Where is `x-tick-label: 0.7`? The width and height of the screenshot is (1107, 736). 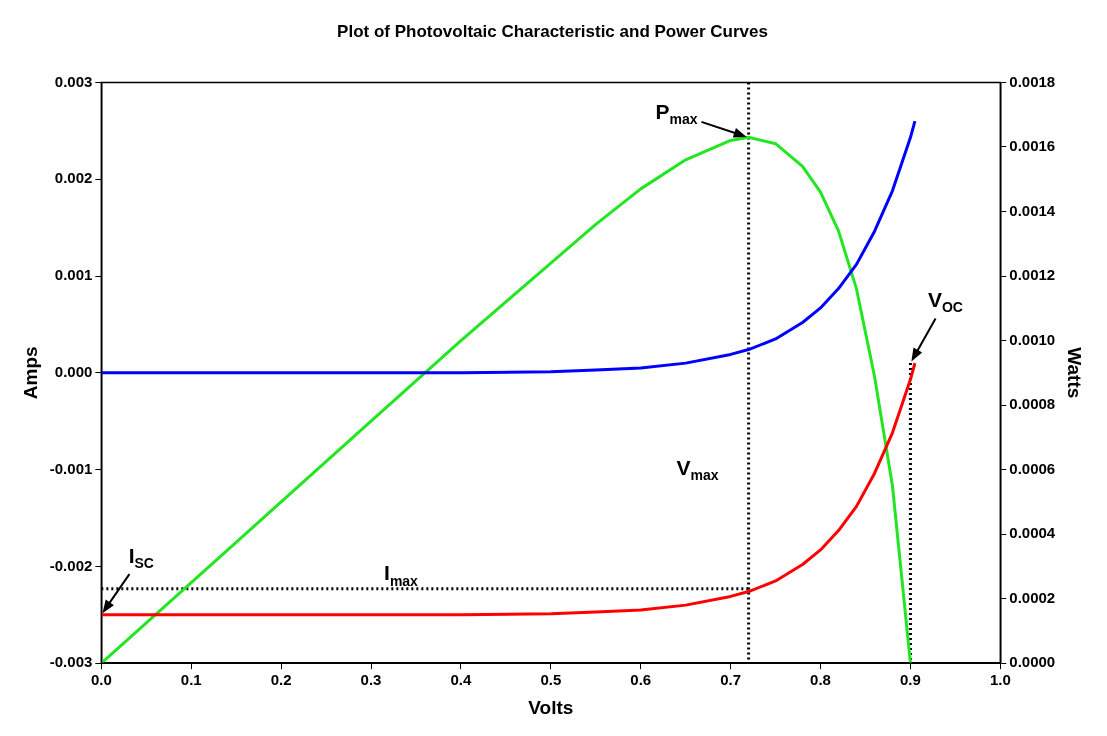 x-tick-label: 0.7 is located at coordinates (731, 680).